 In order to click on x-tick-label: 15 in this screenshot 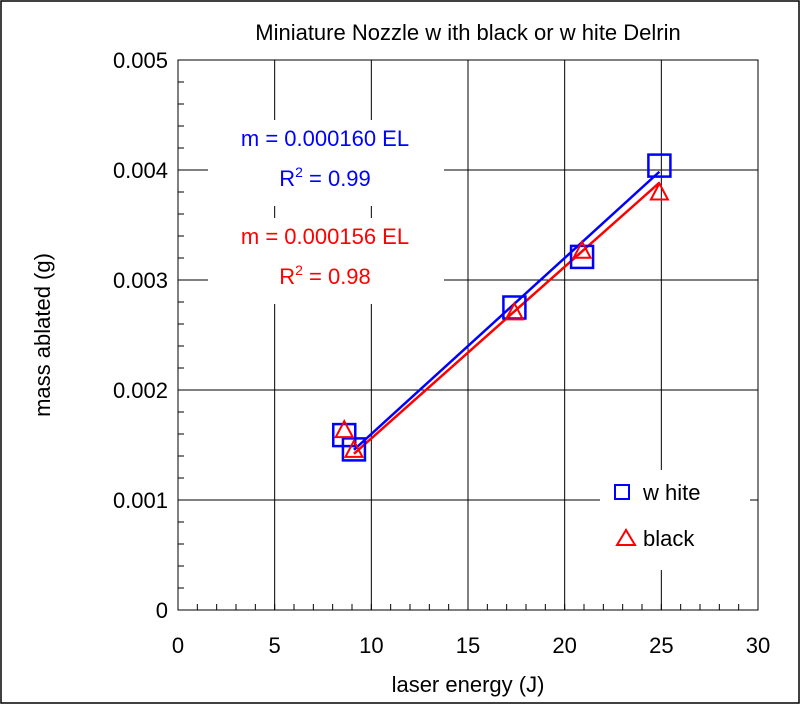, I will do `click(468, 645)`.